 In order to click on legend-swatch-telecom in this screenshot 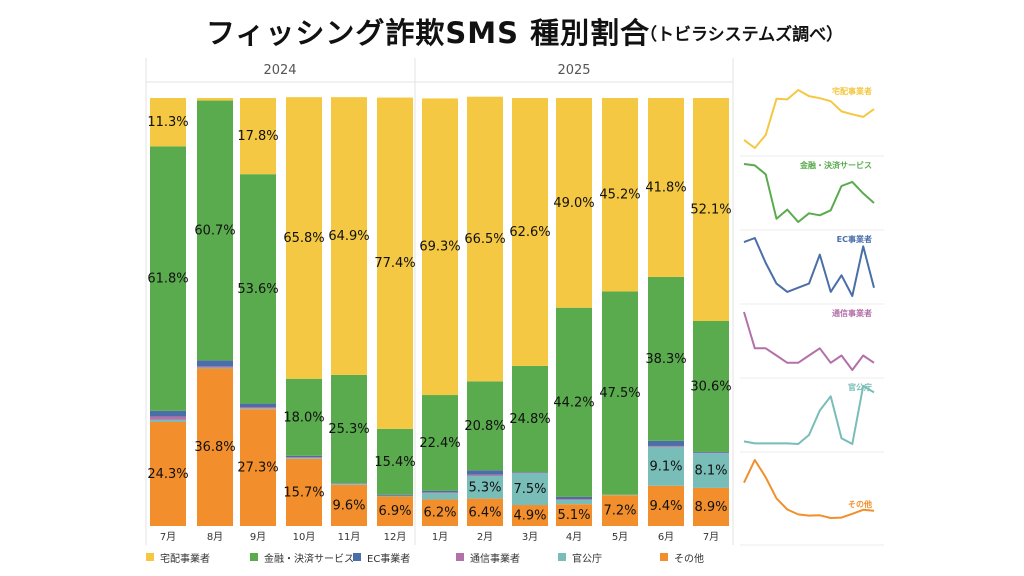, I will do `click(460, 557)`.